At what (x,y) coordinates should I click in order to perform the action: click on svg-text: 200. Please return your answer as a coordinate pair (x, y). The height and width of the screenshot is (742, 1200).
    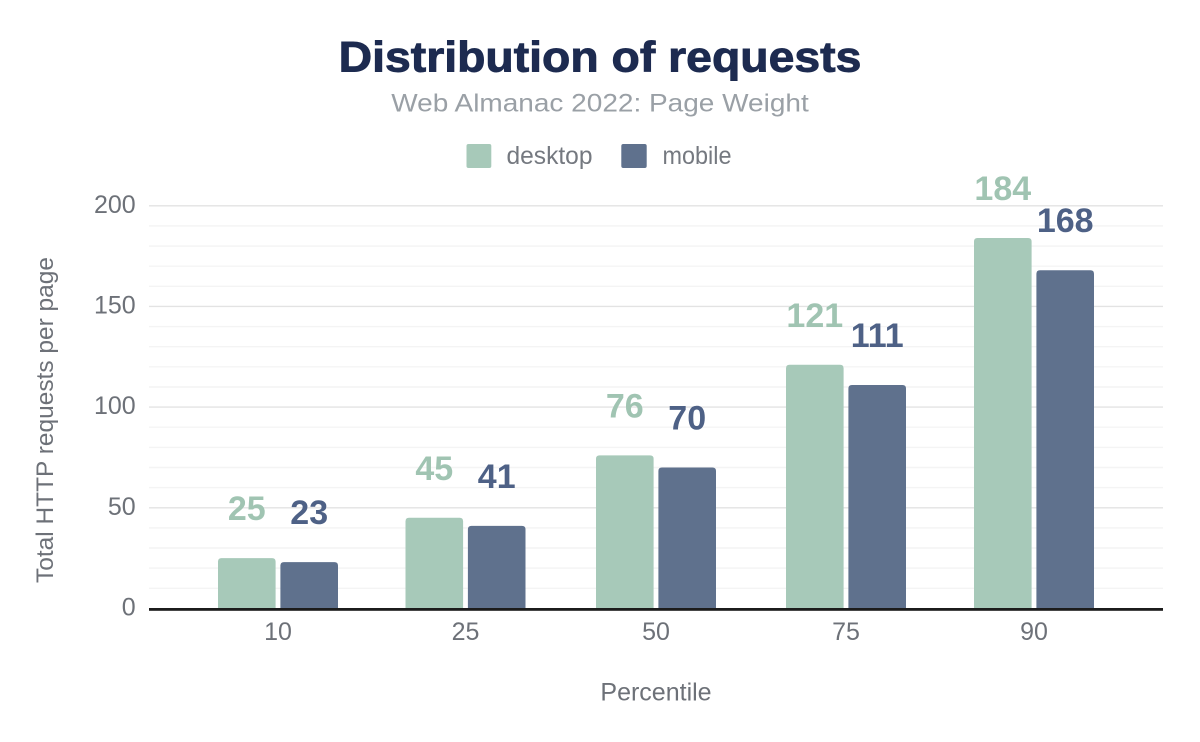
    Looking at the image, I should click on (115, 205).